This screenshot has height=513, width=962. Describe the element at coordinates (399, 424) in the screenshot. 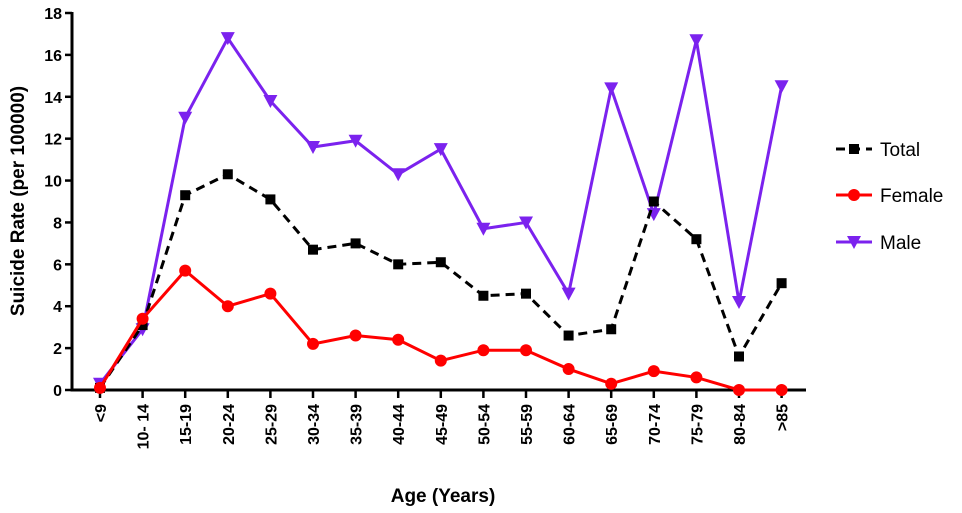

I see `x-tick-label: 40-44` at that location.